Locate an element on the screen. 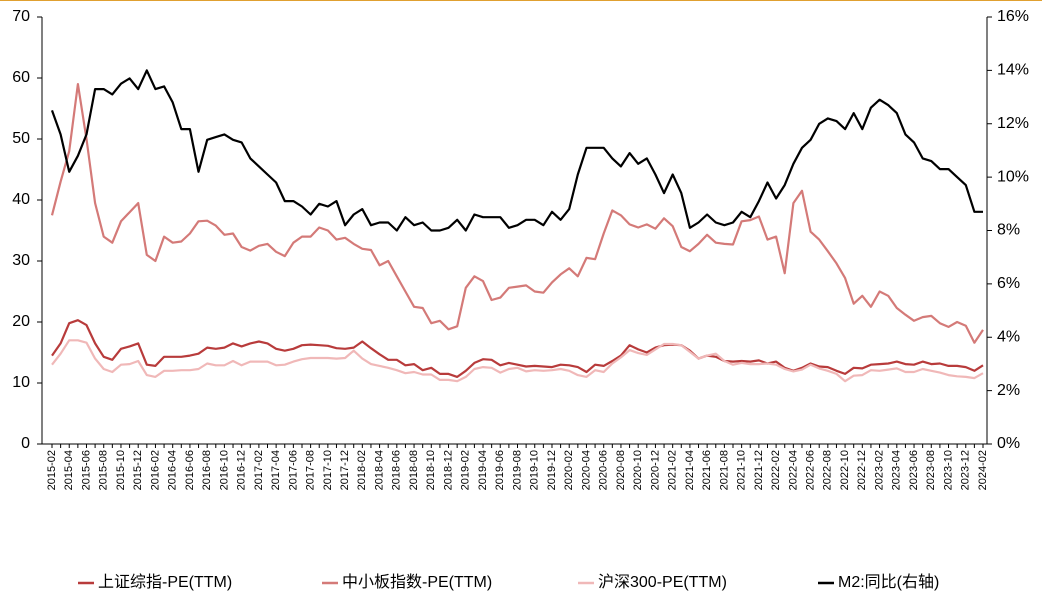  y-tick-label: 10 is located at coordinates (21, 382).